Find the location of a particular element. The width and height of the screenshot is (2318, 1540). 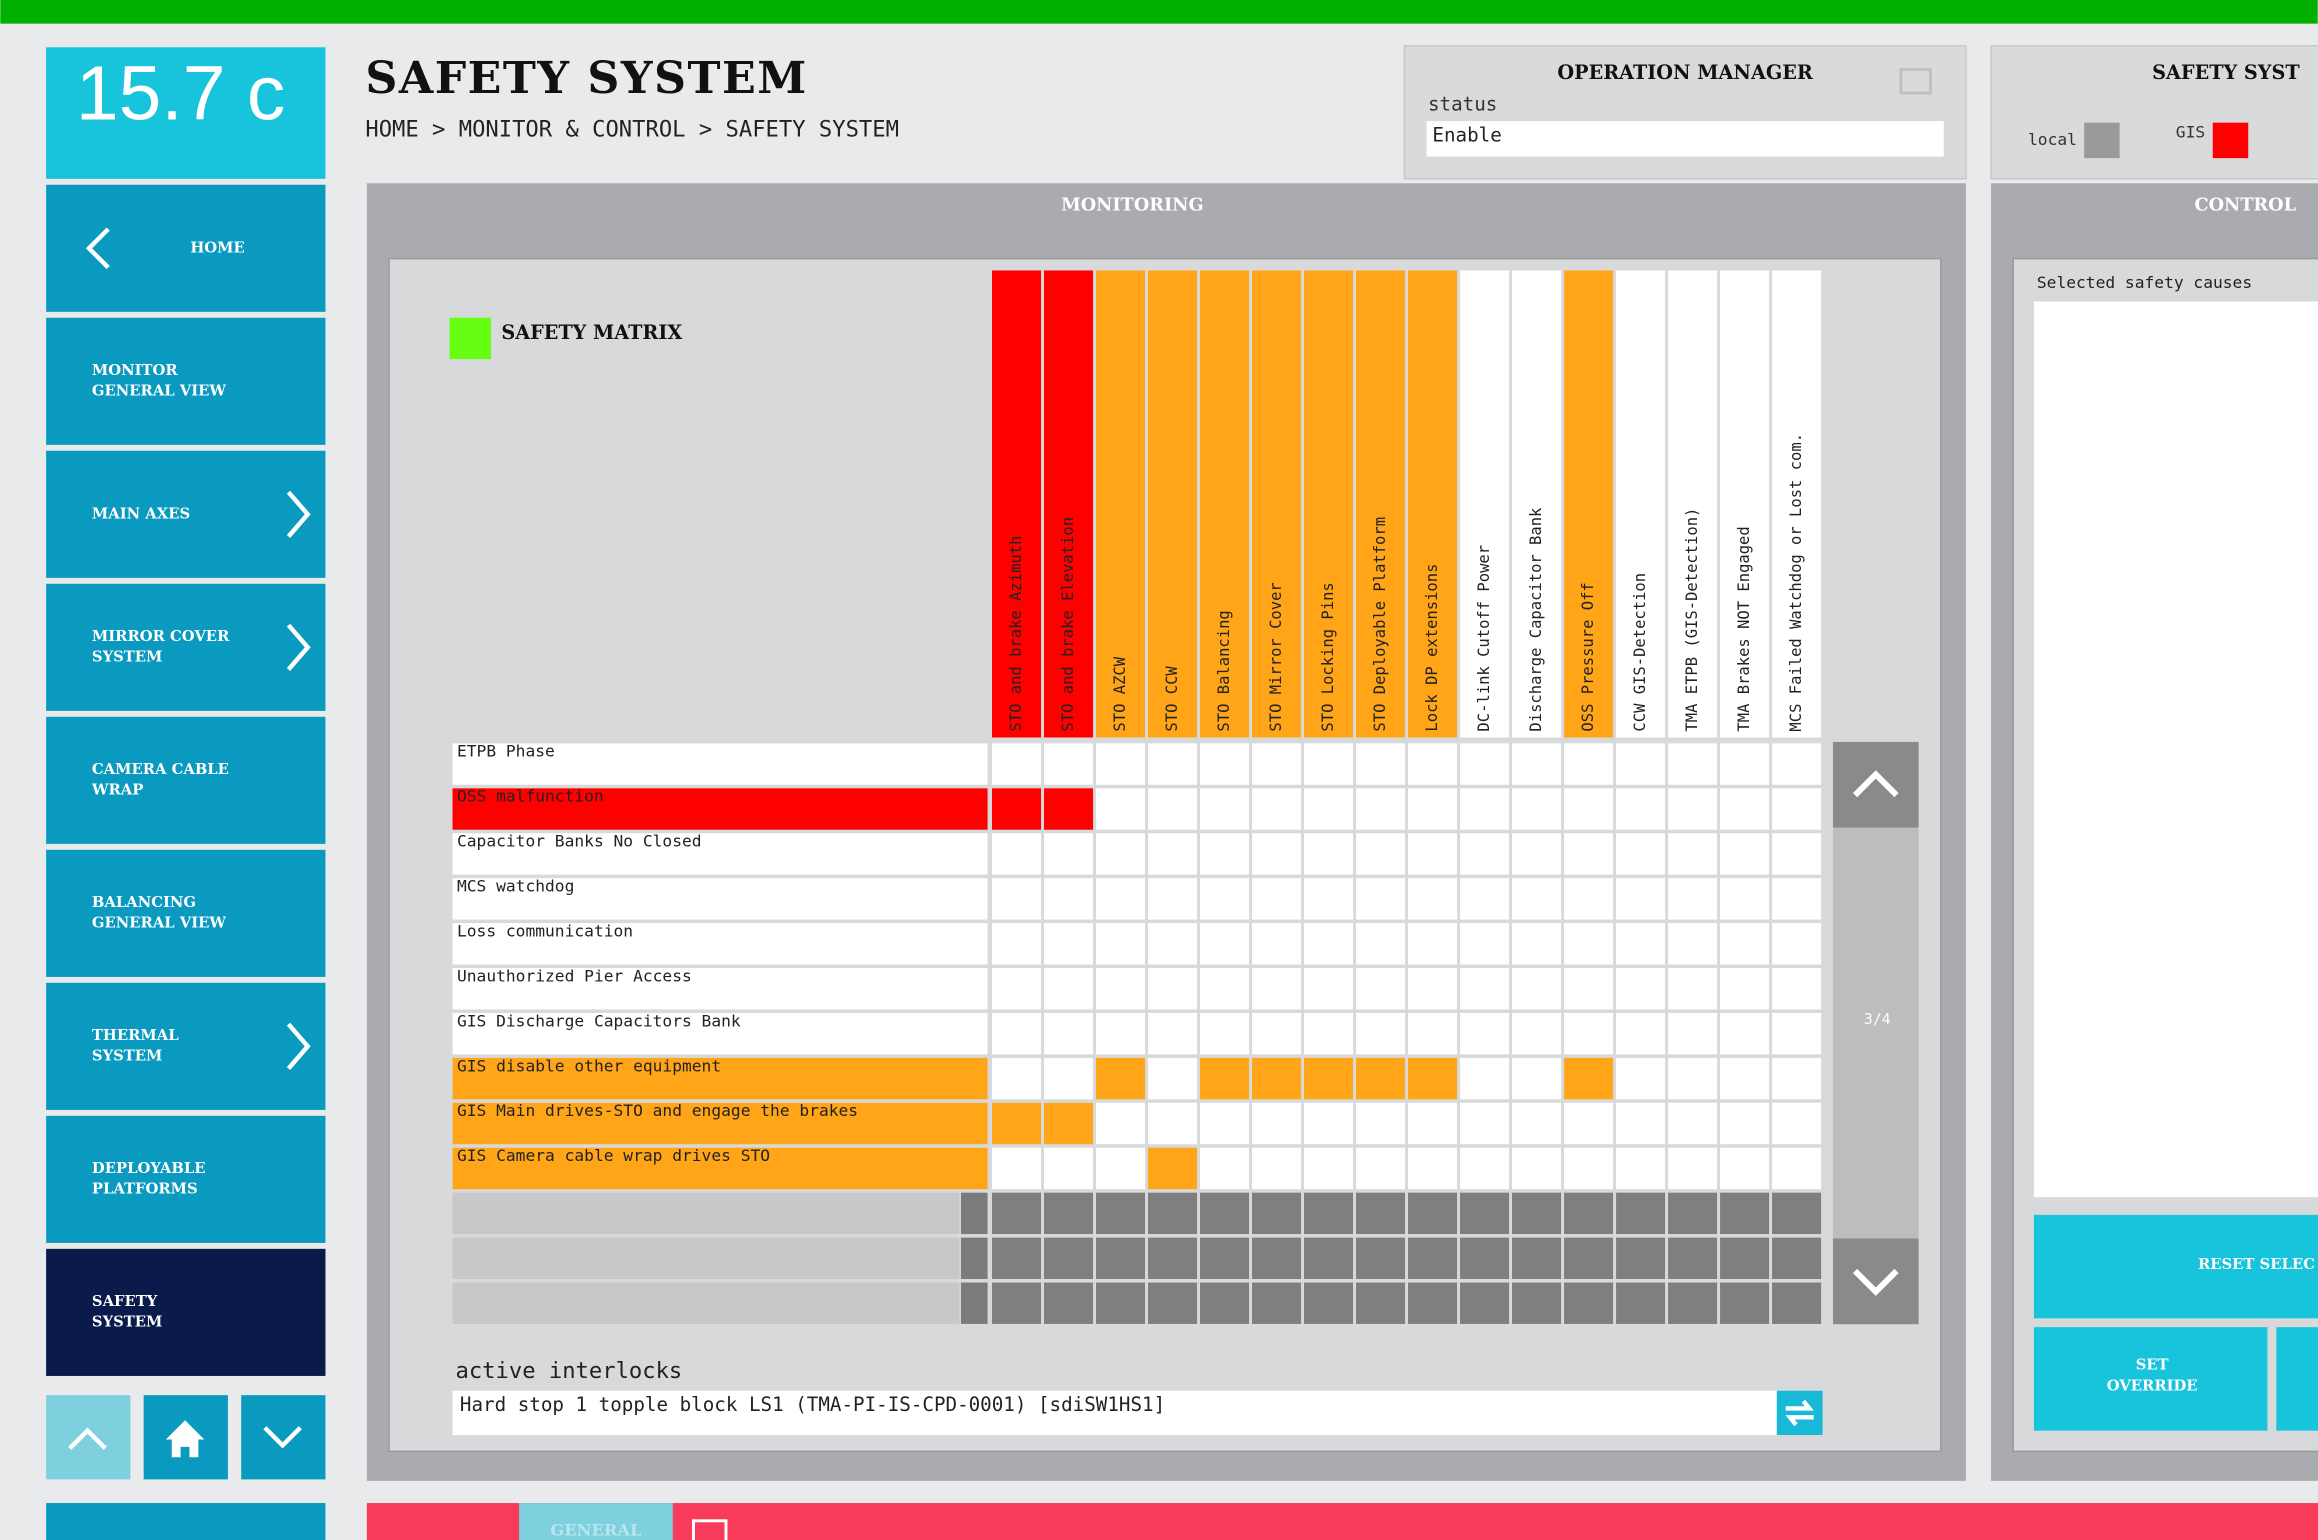

override-button is located at coordinates (2150, 1379).